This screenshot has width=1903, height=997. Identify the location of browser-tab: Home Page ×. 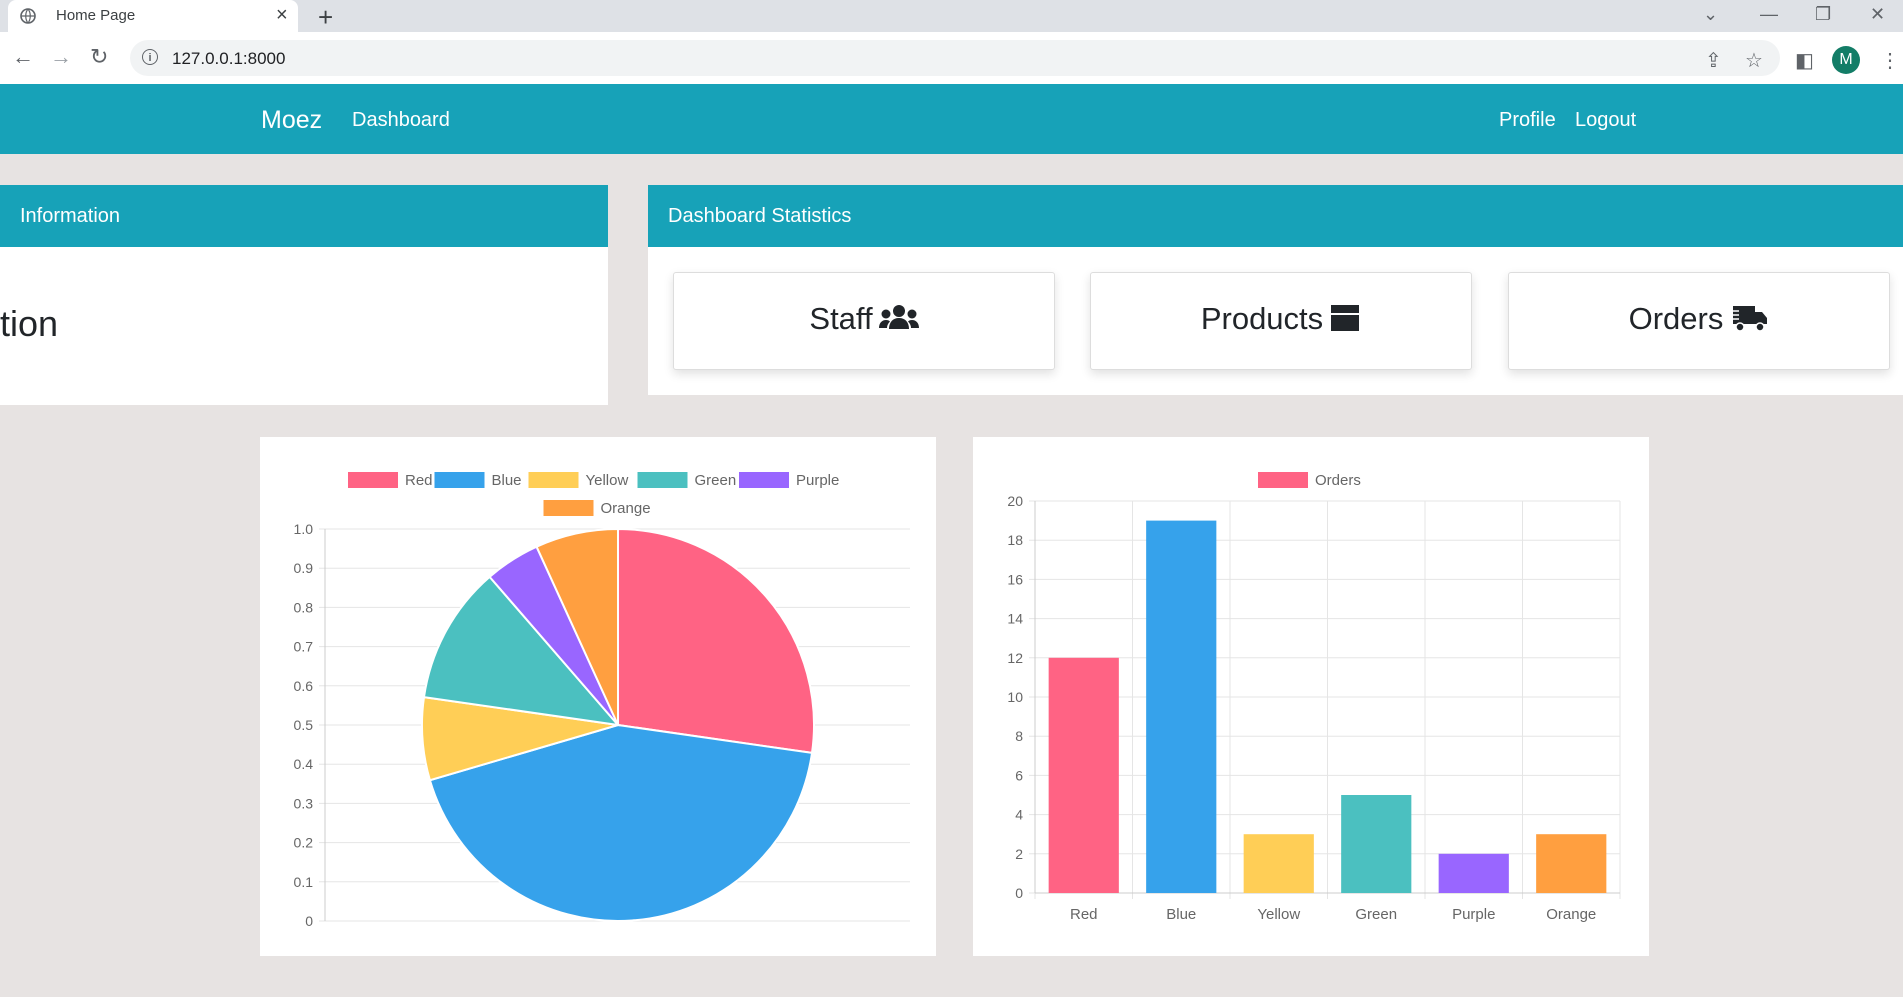
(153, 16).